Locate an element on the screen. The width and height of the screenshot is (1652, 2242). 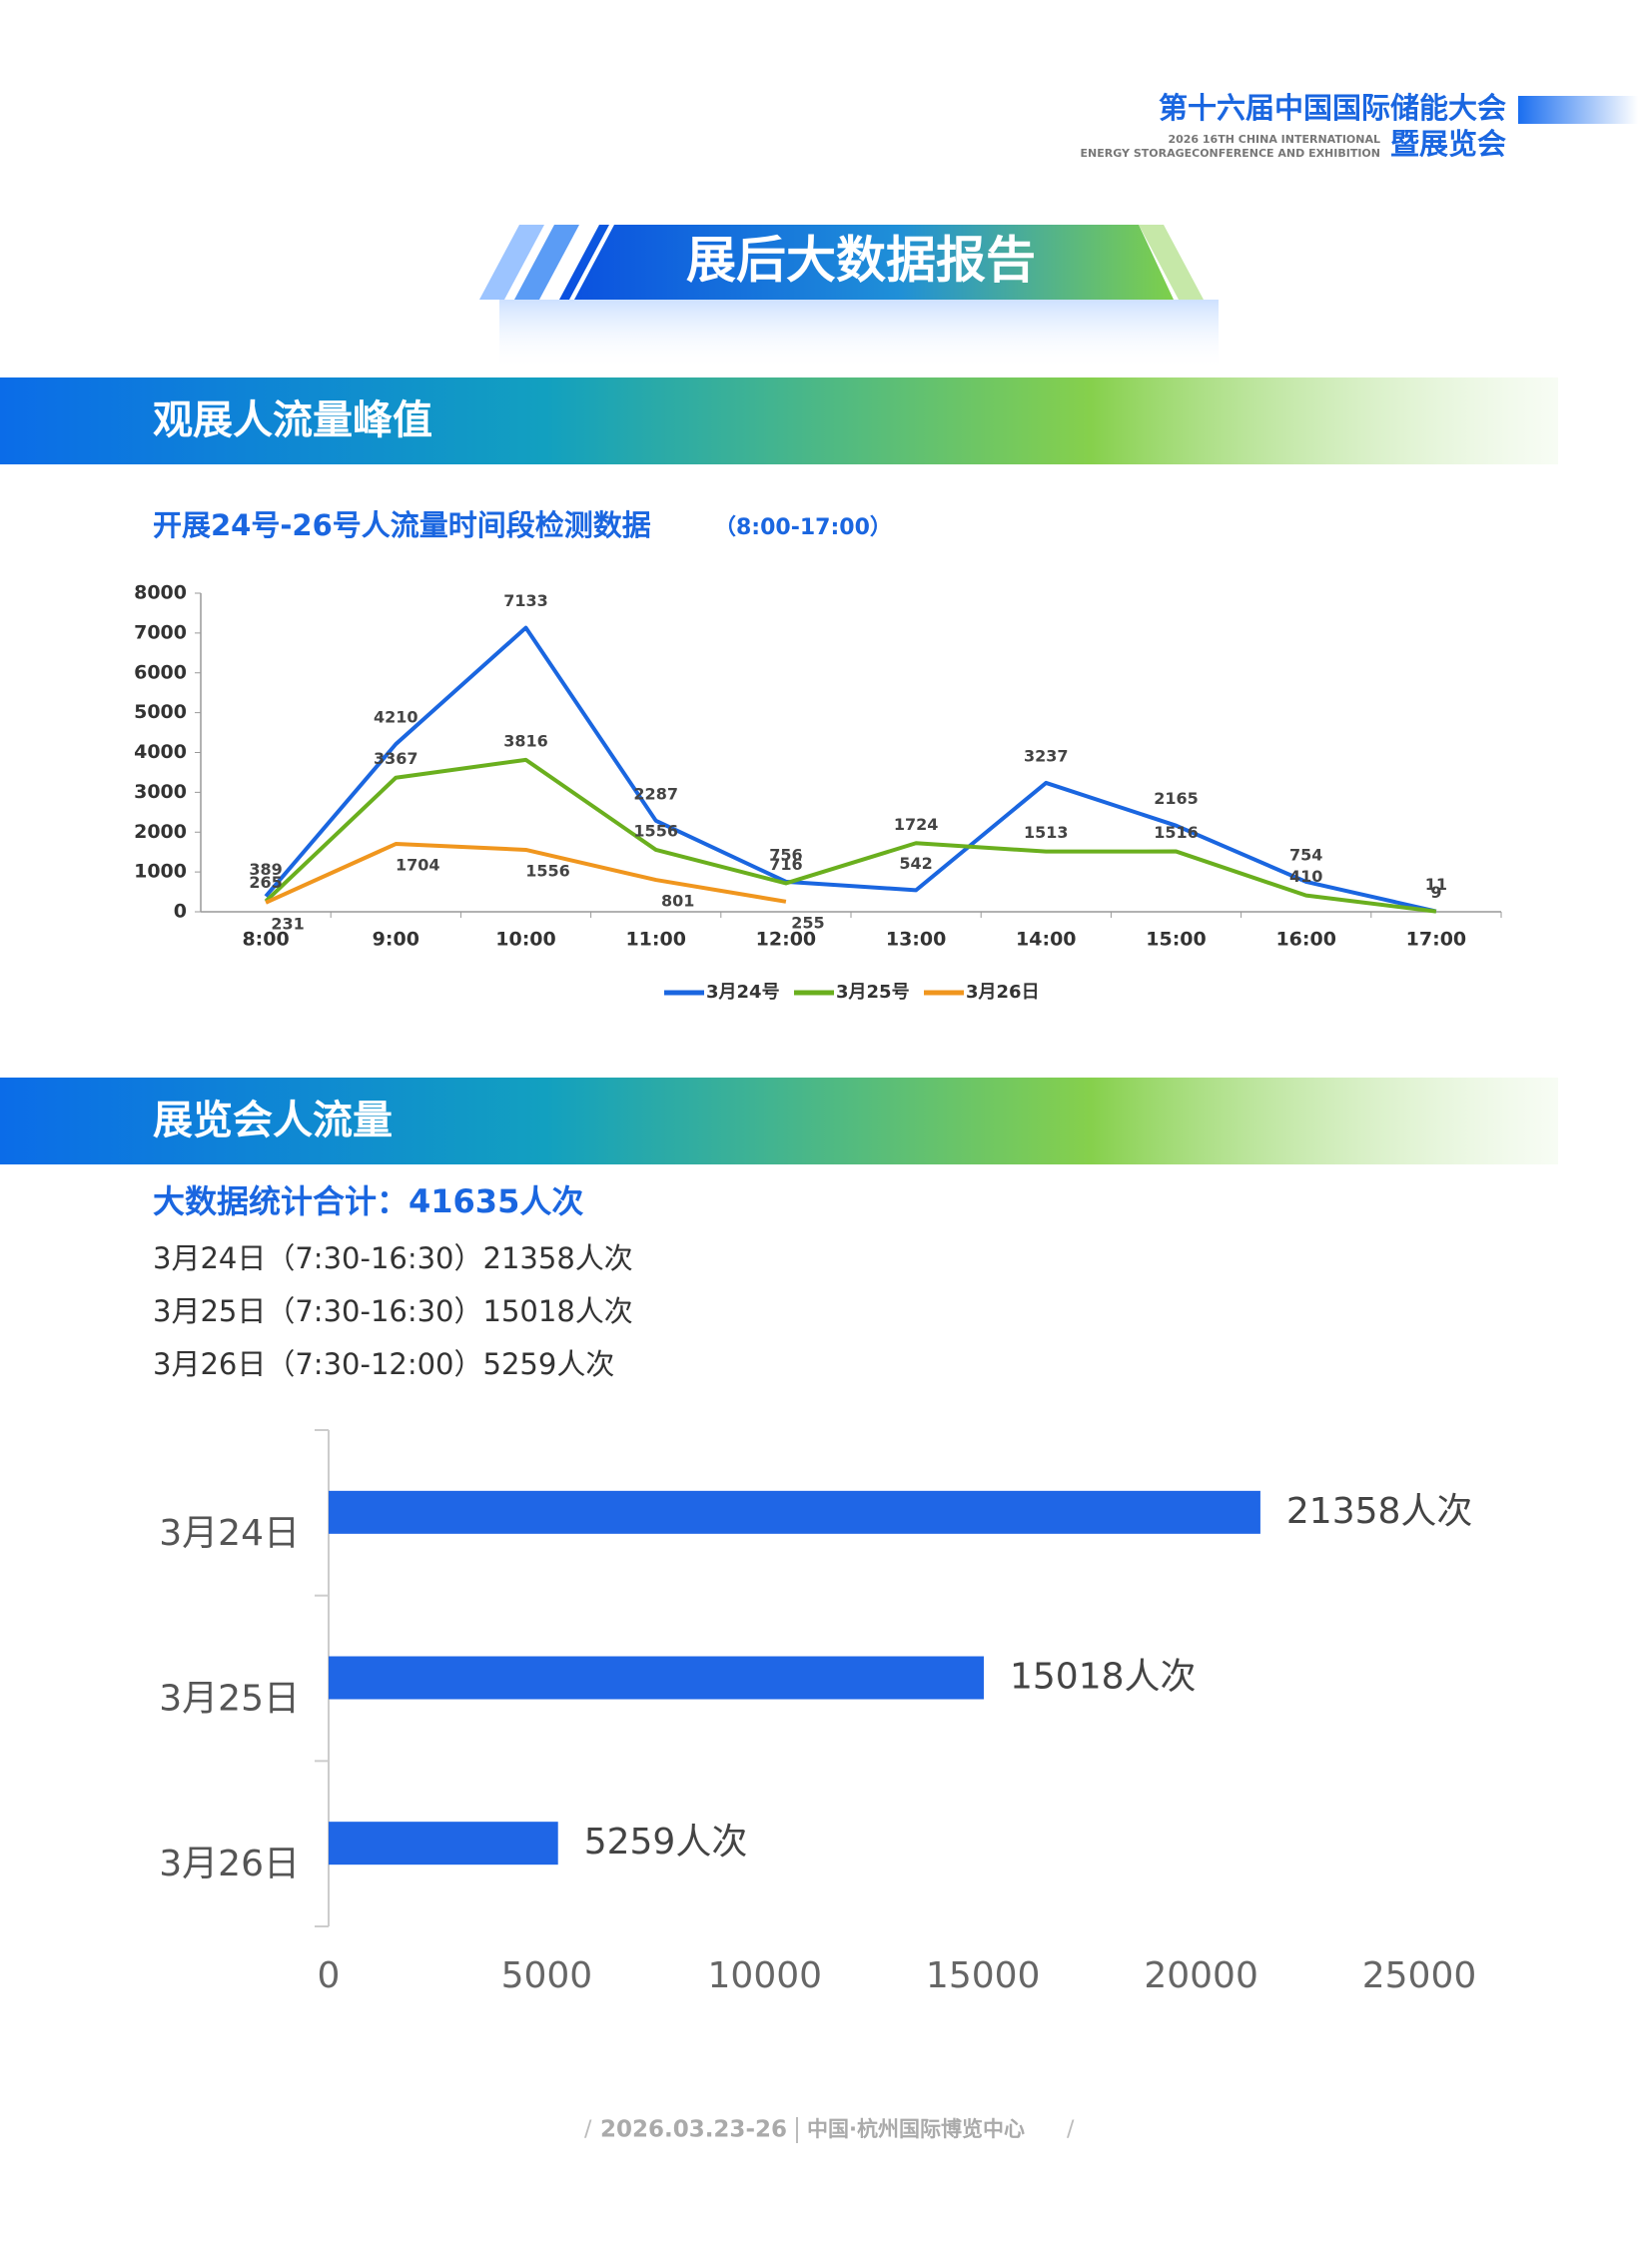
summary-line: 3月25日（7:30-16:30）15018人次 is located at coordinates (393, 1311).